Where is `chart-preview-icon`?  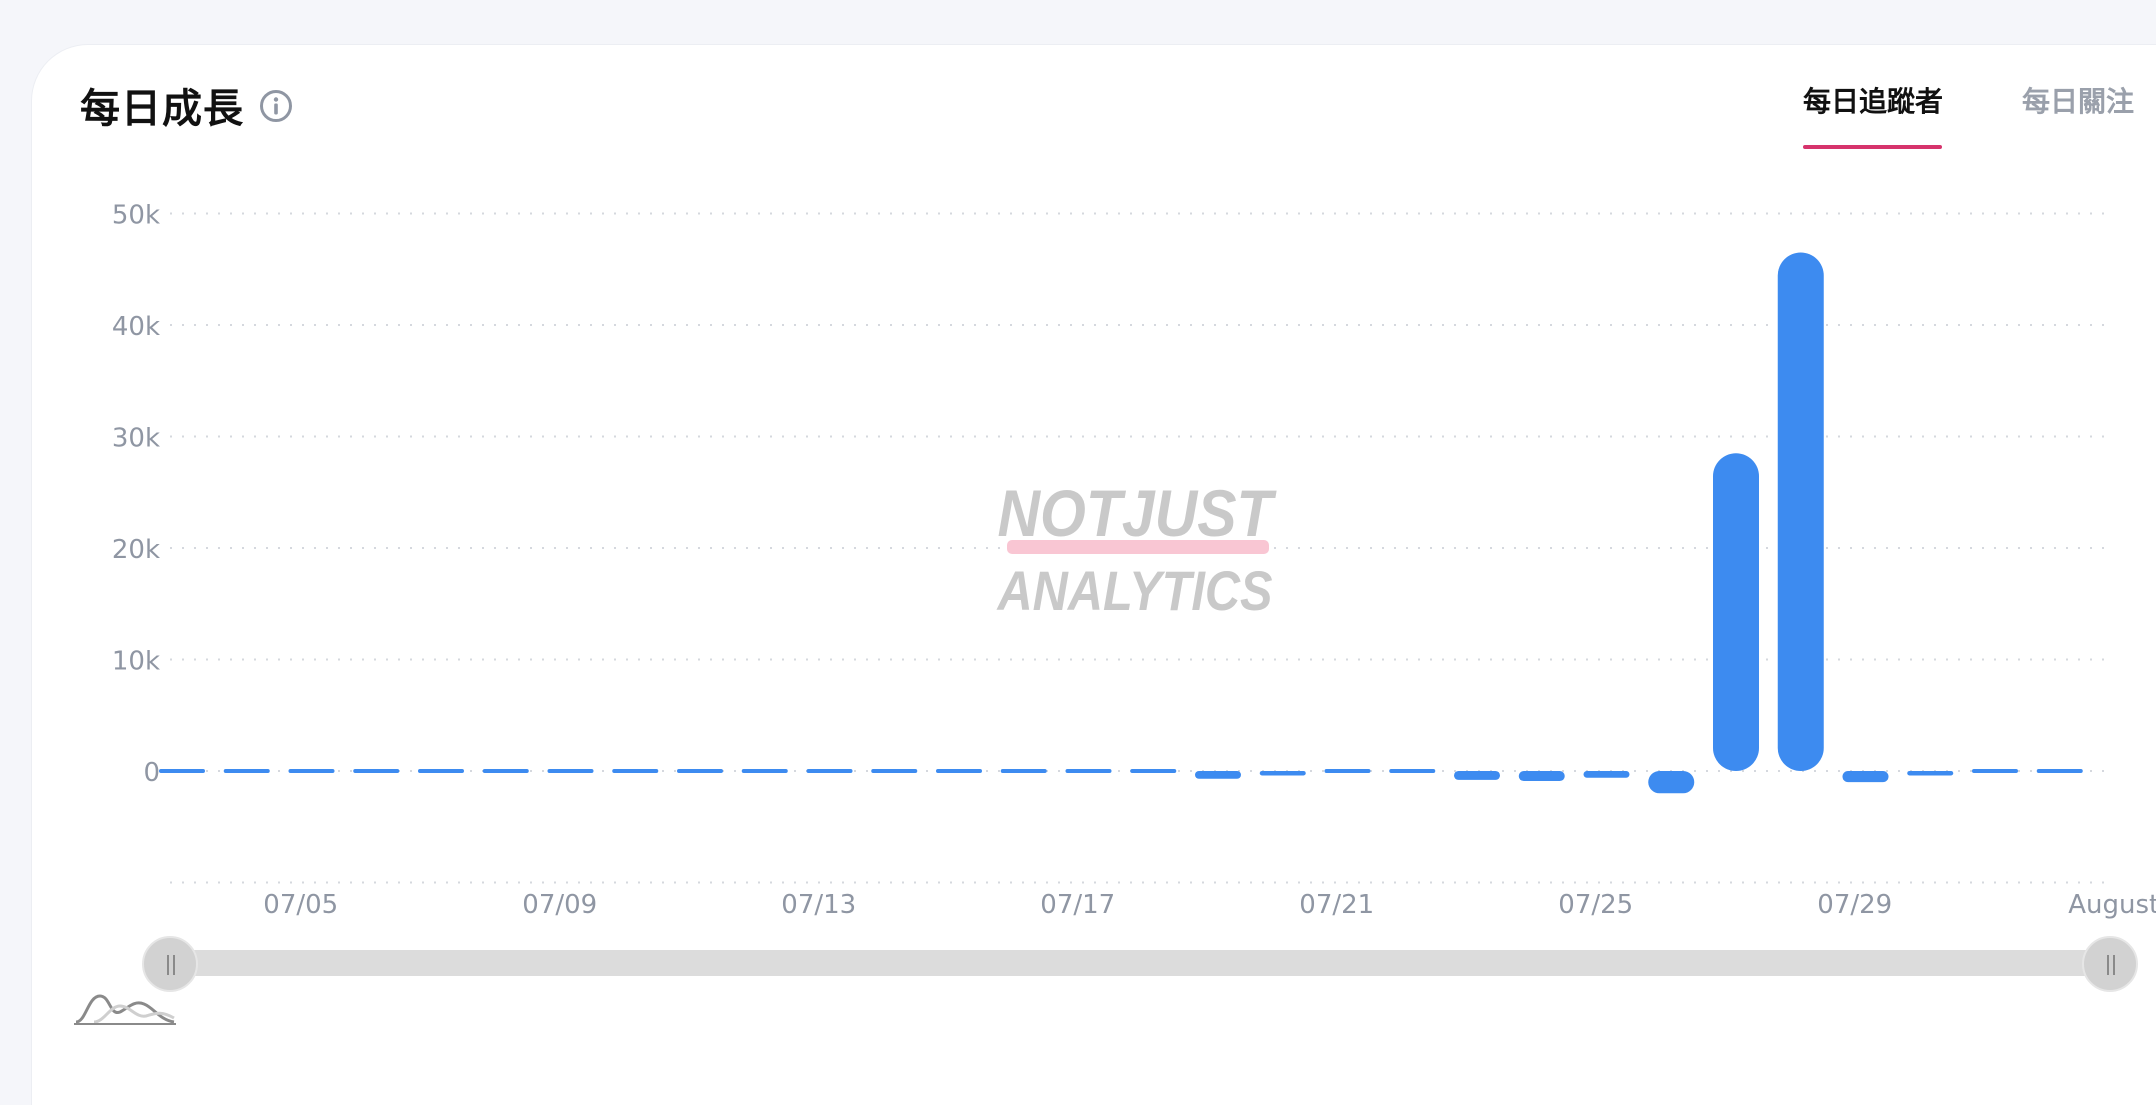
chart-preview-icon is located at coordinates (125, 1008).